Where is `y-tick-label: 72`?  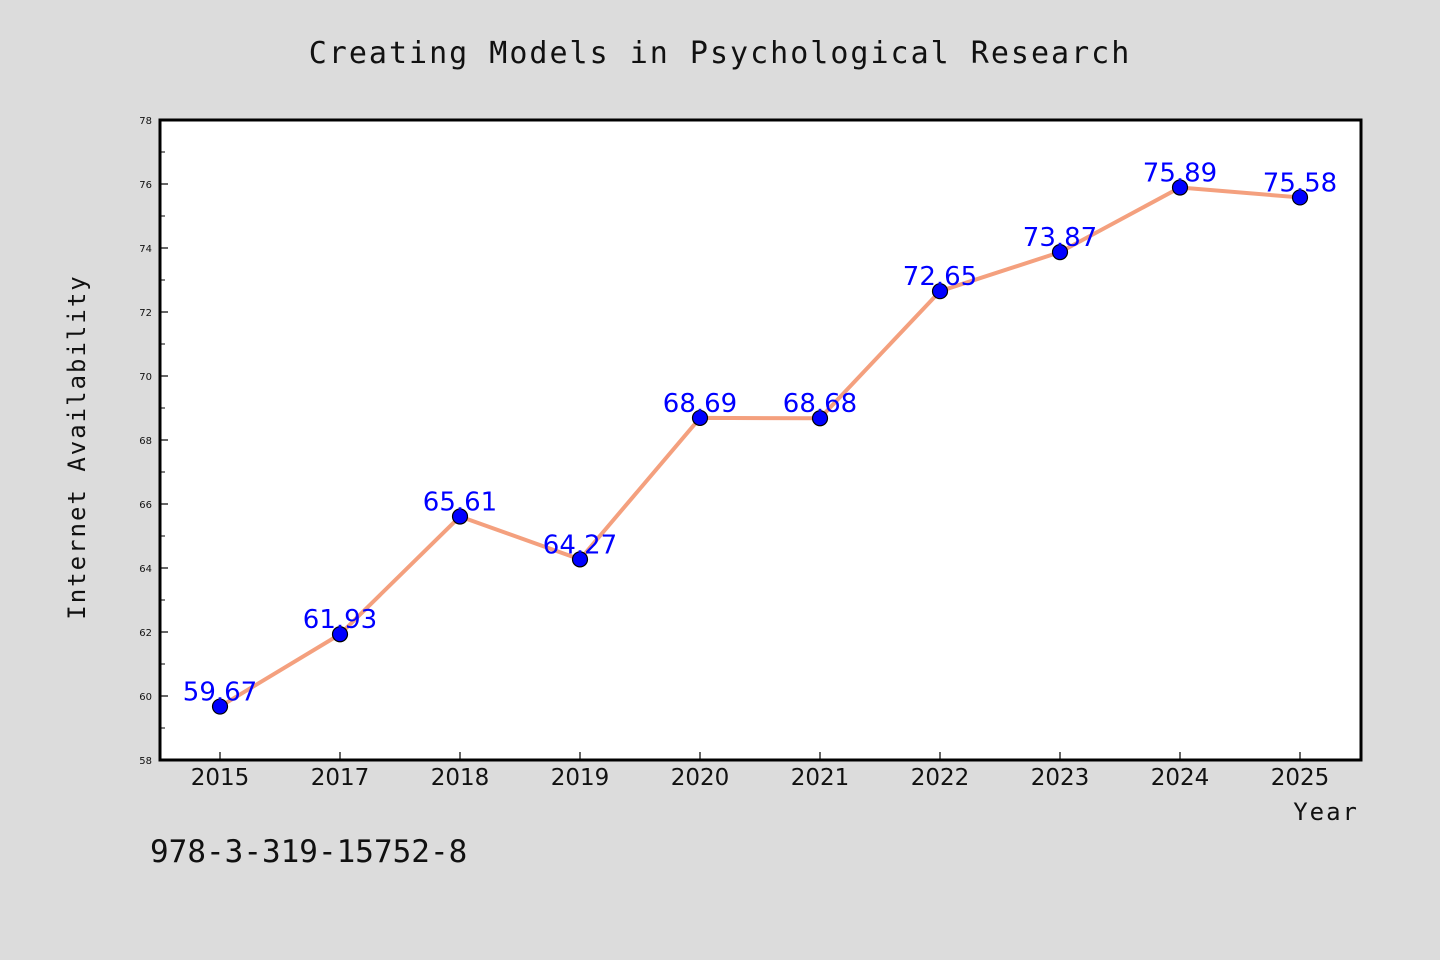
y-tick-label: 72 is located at coordinates (145, 313).